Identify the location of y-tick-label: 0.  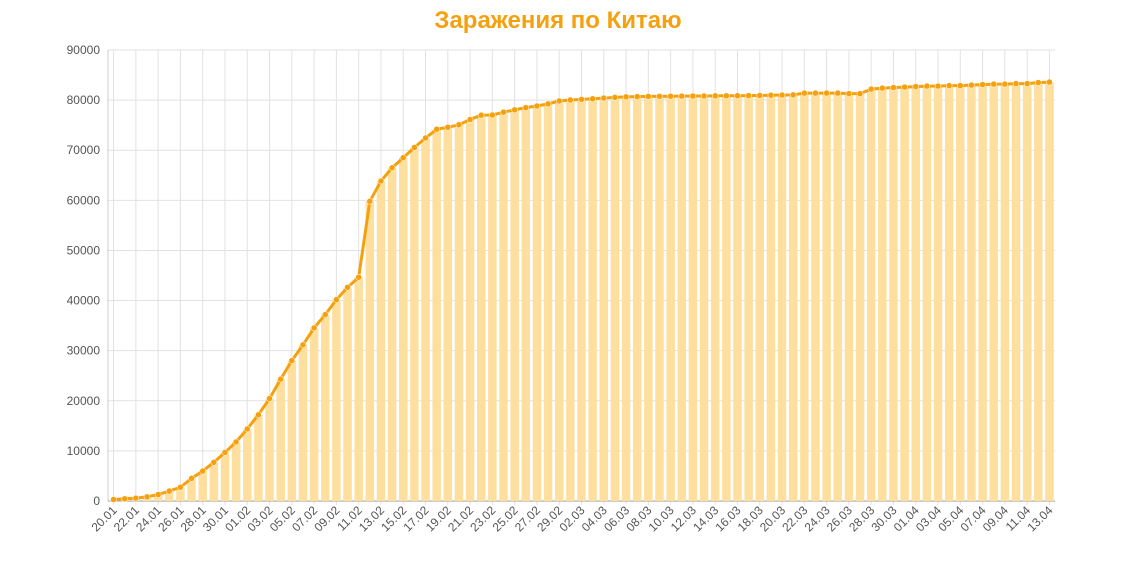
(96, 501).